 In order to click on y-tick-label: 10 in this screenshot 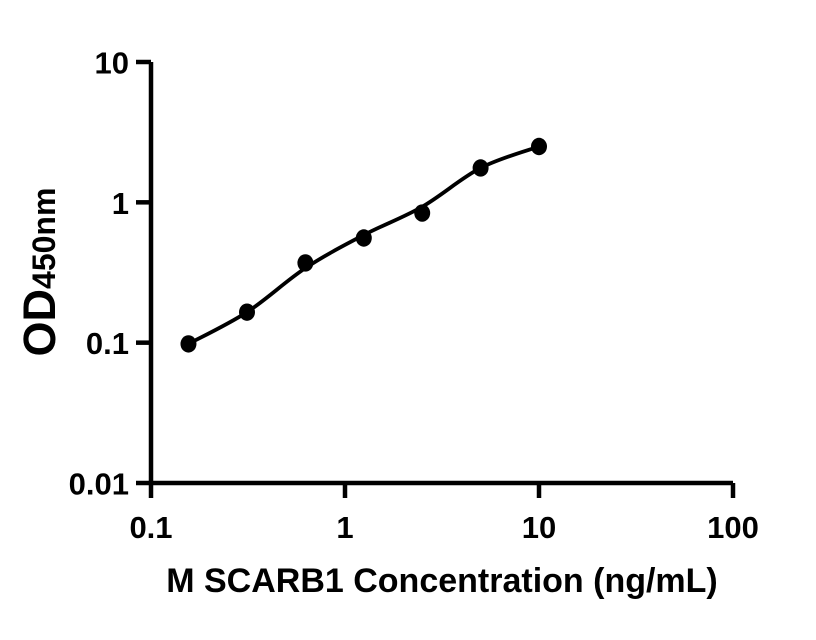, I will do `click(112, 63)`.